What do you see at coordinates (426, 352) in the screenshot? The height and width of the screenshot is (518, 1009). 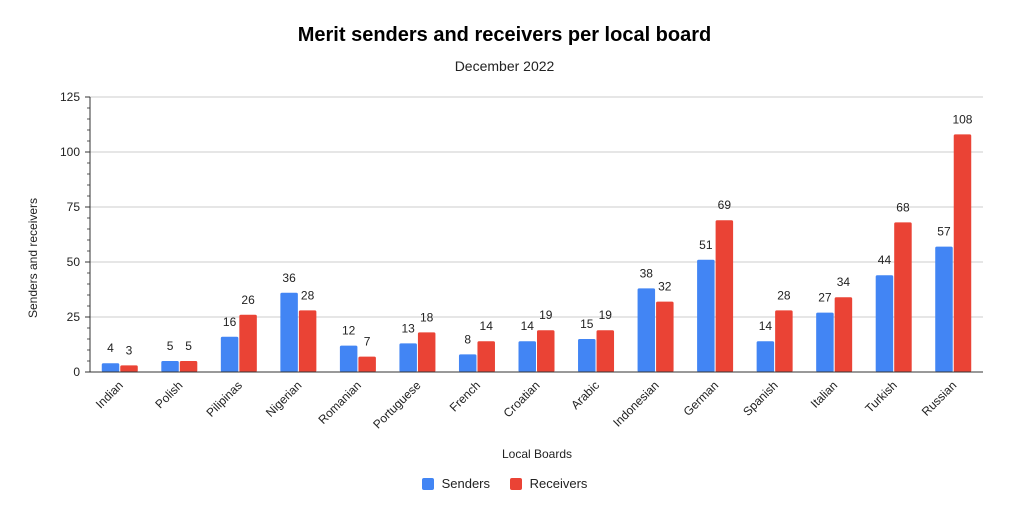 I see `bar-receivers-portuguese` at bounding box center [426, 352].